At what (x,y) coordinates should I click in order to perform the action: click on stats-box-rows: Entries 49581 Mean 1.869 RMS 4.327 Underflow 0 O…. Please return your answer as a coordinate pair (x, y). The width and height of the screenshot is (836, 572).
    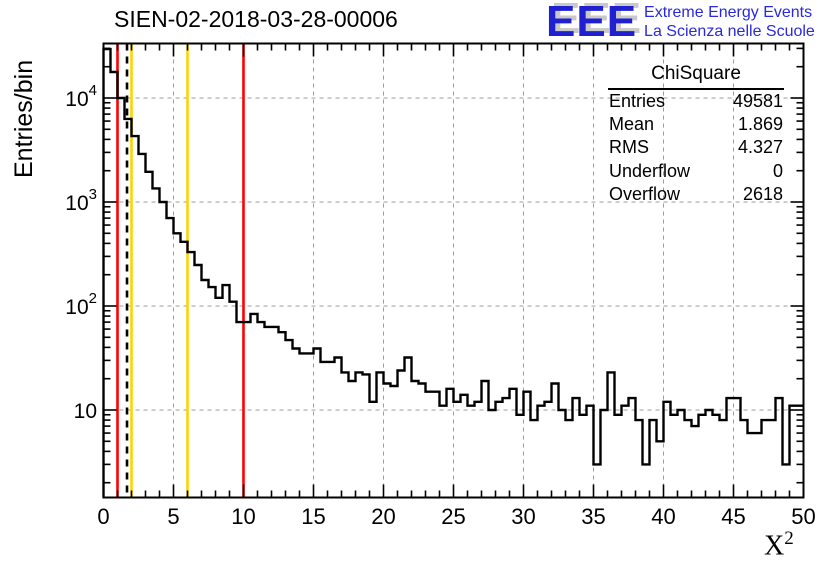
    Looking at the image, I should click on (696, 148).